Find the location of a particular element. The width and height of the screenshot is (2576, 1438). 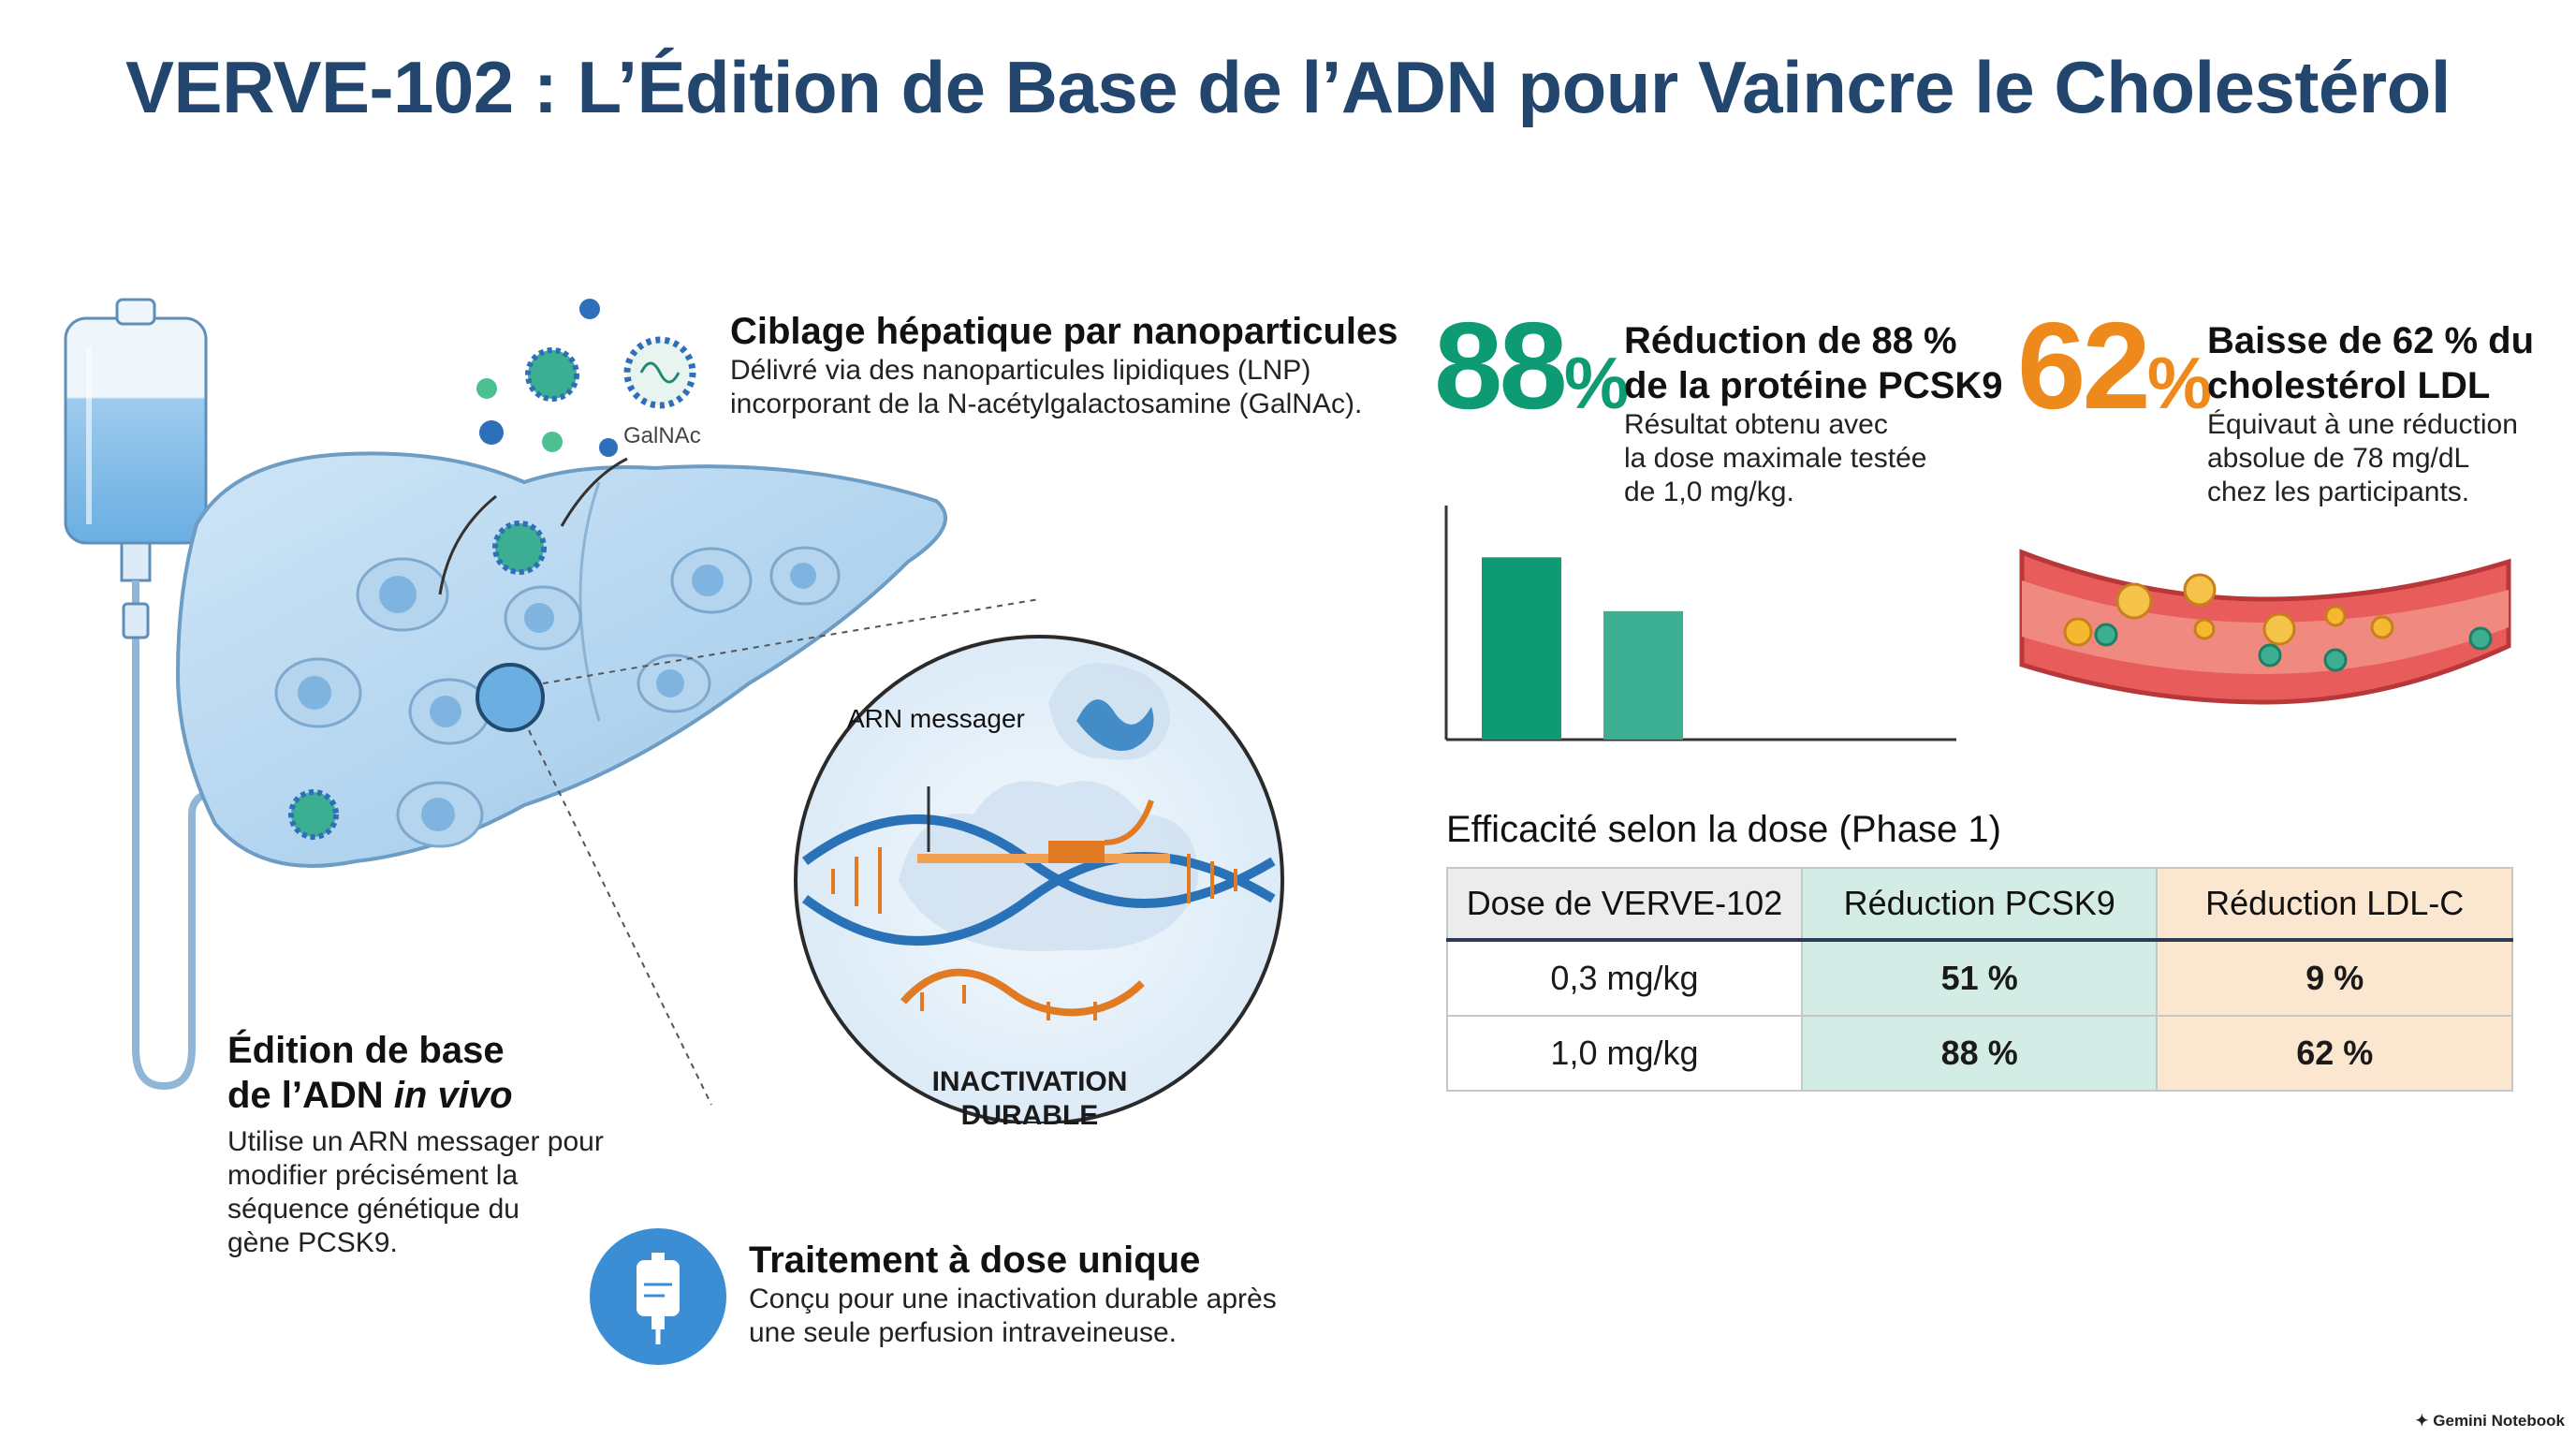

pcsk9-unit: % is located at coordinates (1596, 383).